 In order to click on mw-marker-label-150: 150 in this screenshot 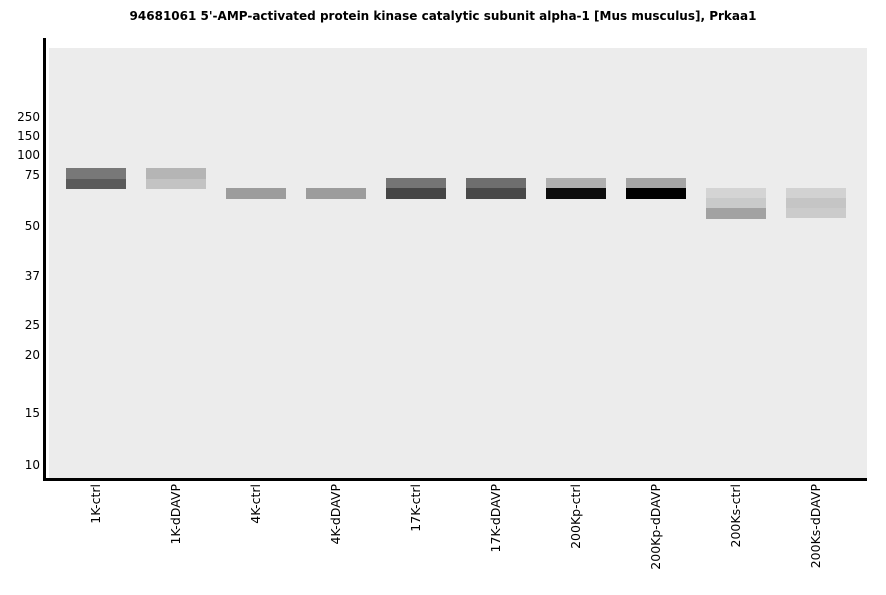, I will do `click(28, 136)`.